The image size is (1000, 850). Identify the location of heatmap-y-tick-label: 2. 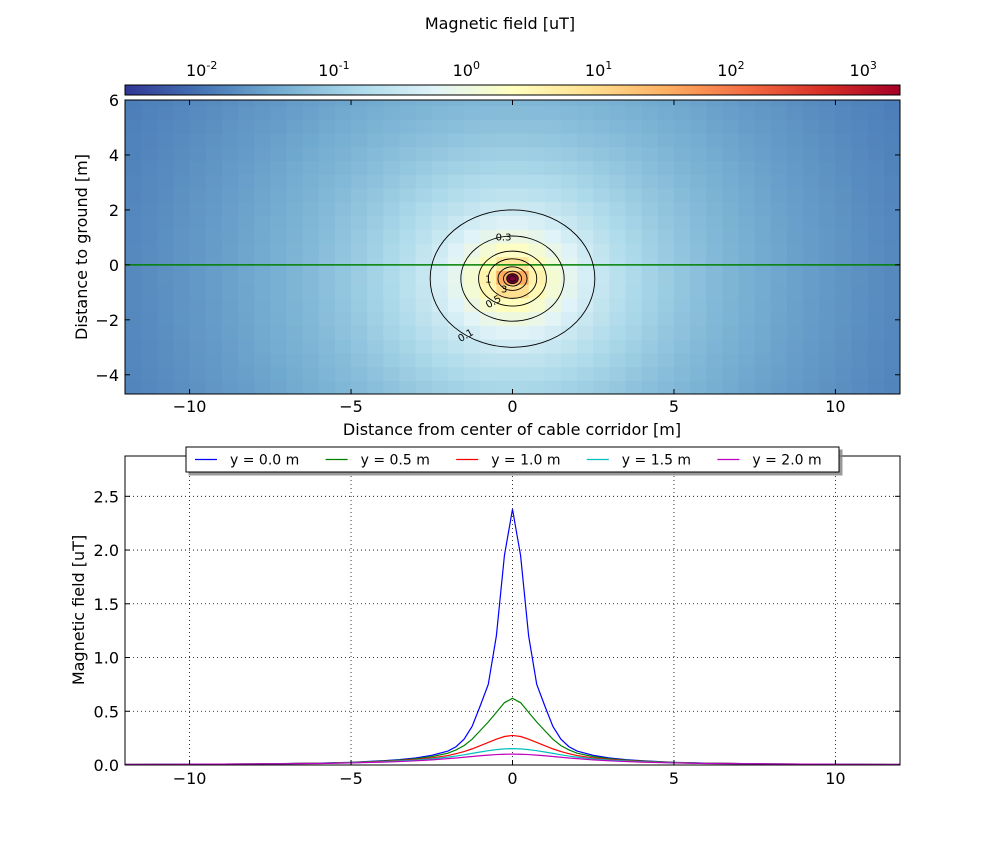
(114, 210).